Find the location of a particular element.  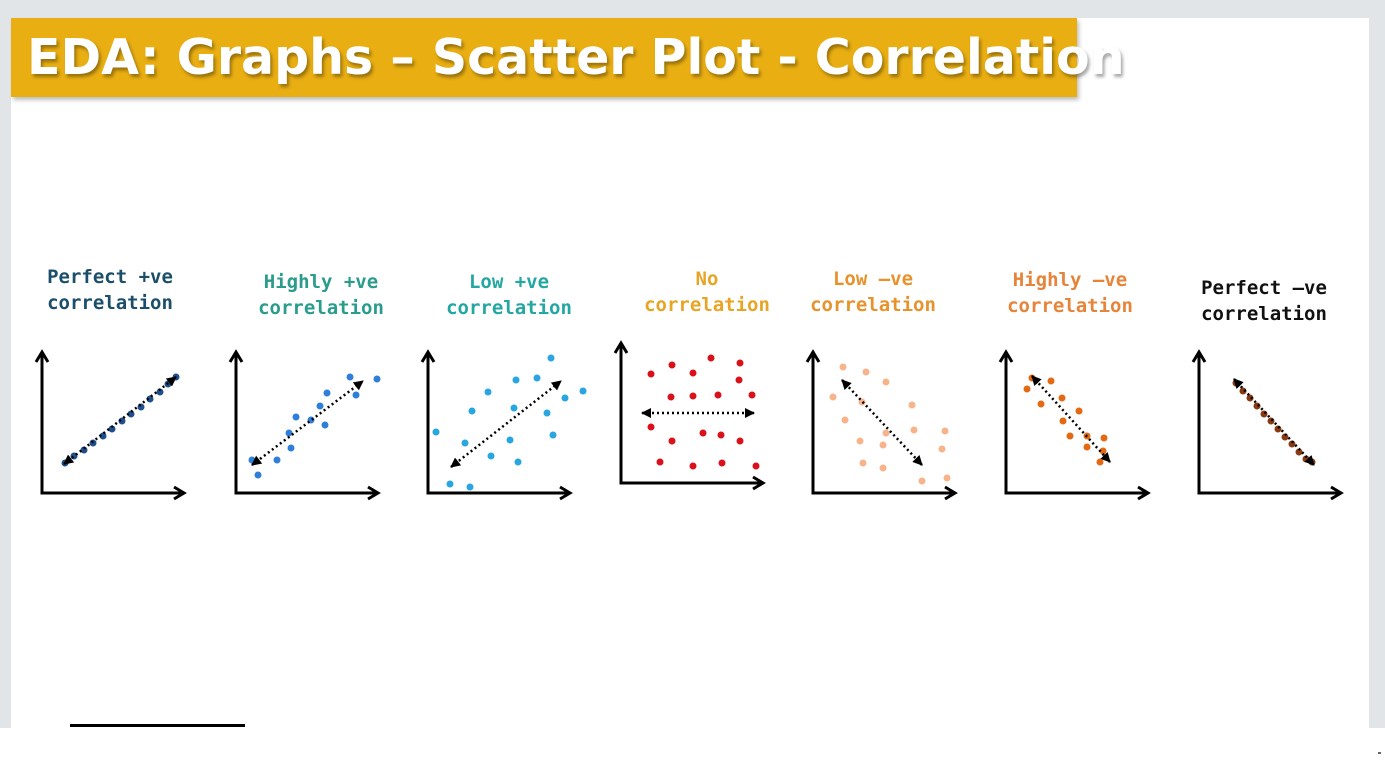

panel-label-low-negative: Low –ve correlation is located at coordinates (873, 292).